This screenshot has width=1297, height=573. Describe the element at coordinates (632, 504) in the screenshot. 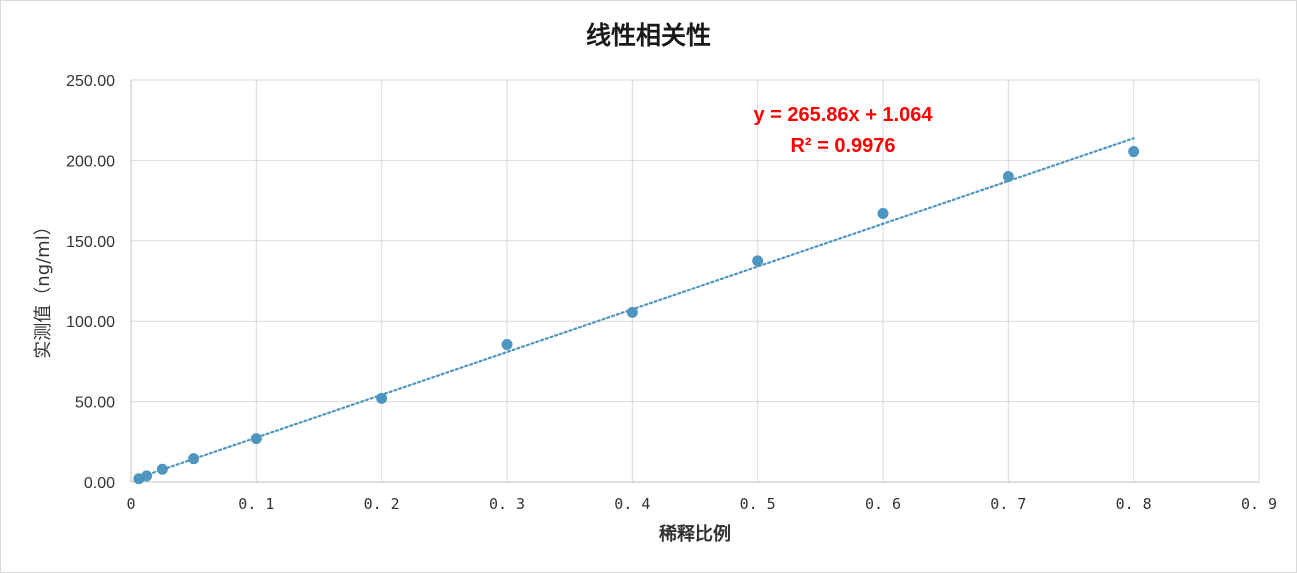

I see `x-tick-label: 0. 4` at that location.